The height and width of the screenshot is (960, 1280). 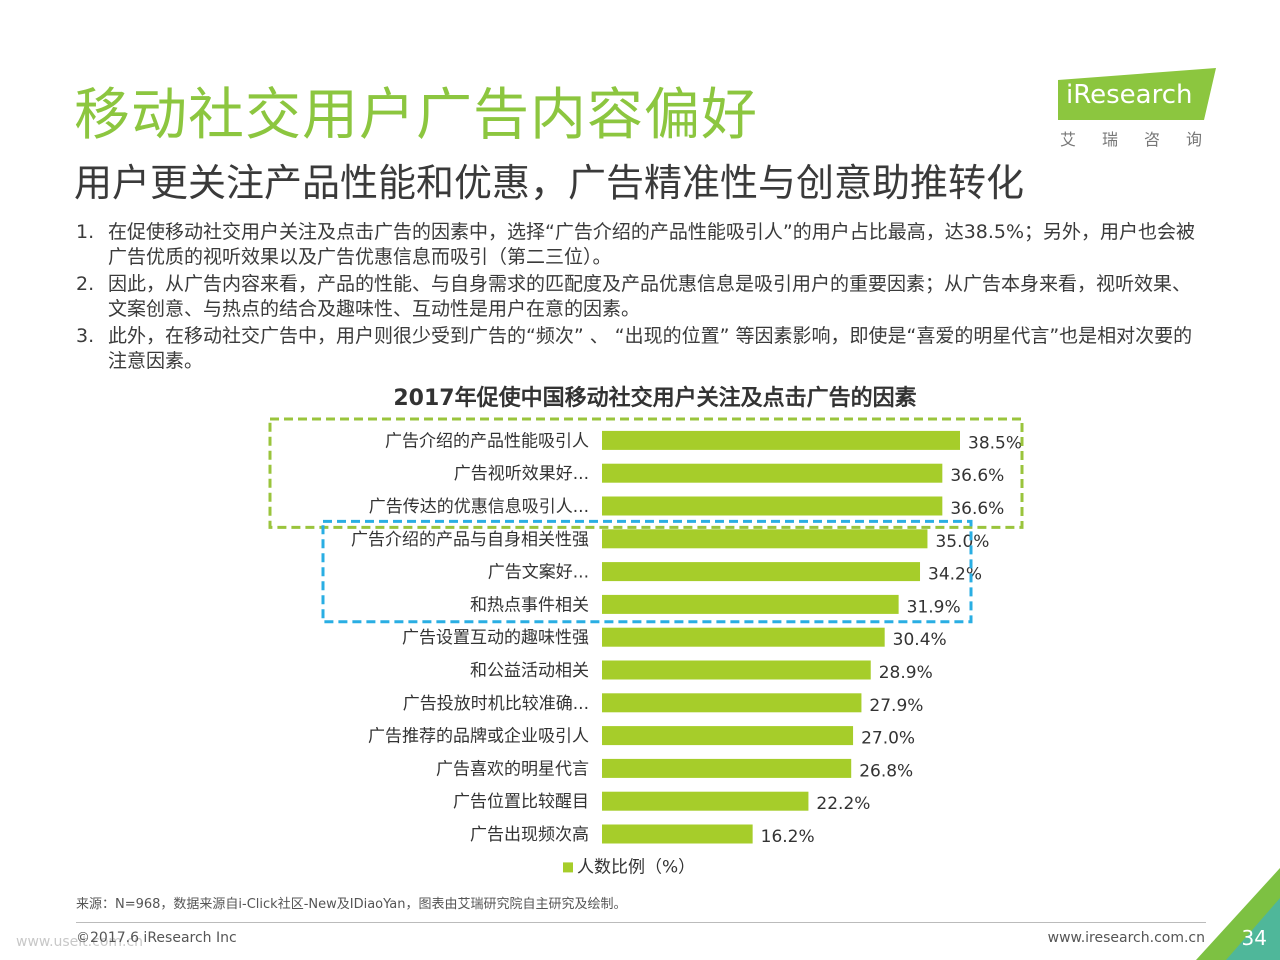 I want to click on footer-divider, so click(x=641, y=922).